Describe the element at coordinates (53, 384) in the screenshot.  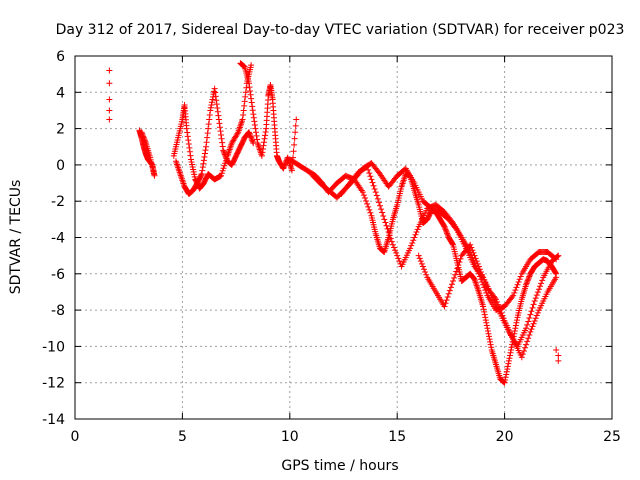
I see `y-tick-label: -12` at that location.